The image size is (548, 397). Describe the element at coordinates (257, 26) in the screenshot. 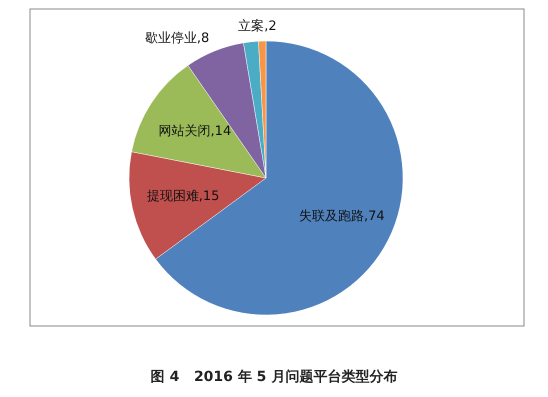

I see `slice-label: 立案,2` at that location.